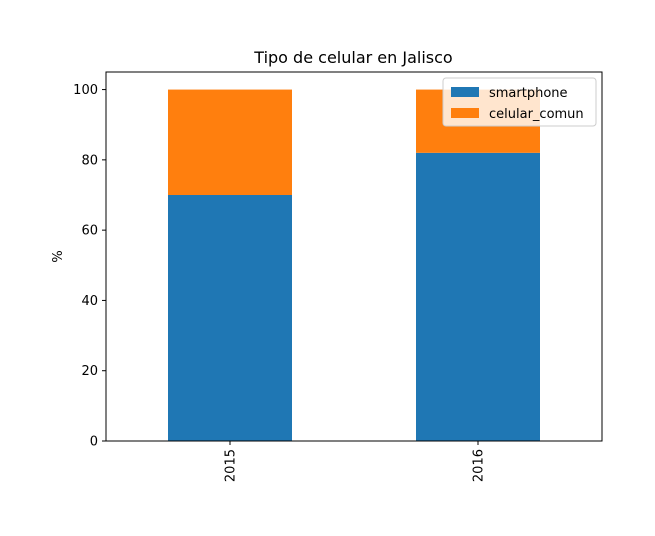 This screenshot has height=536, width=655. What do you see at coordinates (478, 297) in the screenshot?
I see `bar-smartphone-2016` at bounding box center [478, 297].